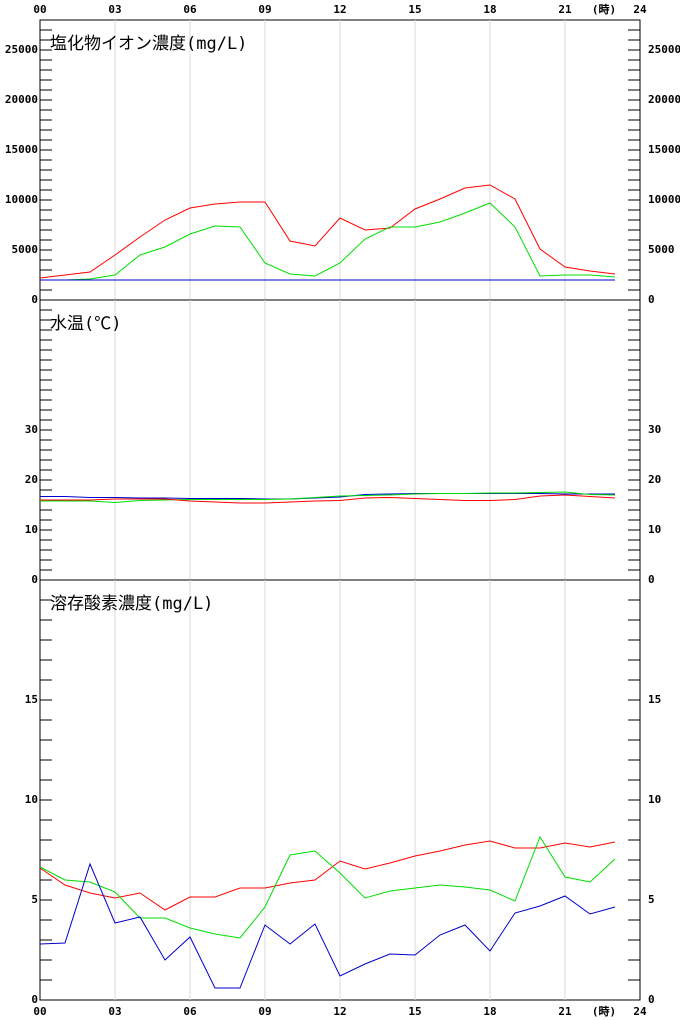  I want to click on y-tick-label-right: 15, so click(654, 699).